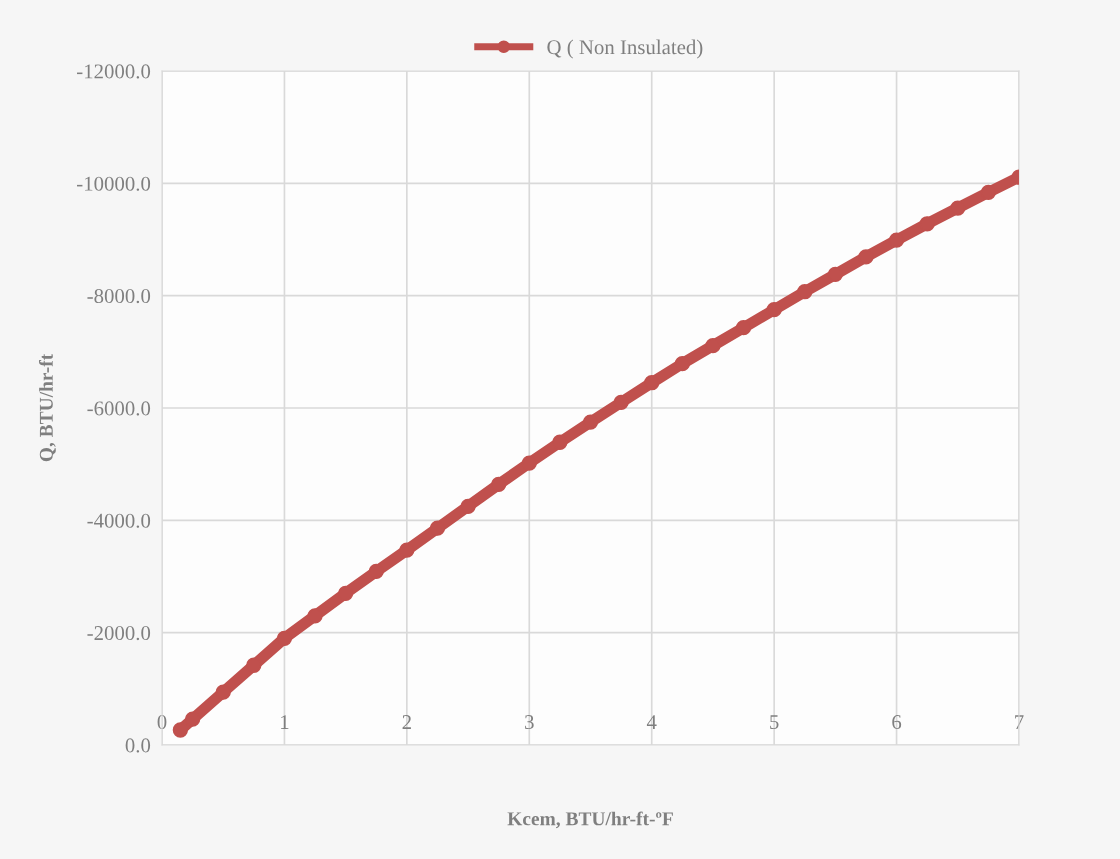 The height and width of the screenshot is (859, 1120). I want to click on x-tick-label: 3, so click(529, 722).